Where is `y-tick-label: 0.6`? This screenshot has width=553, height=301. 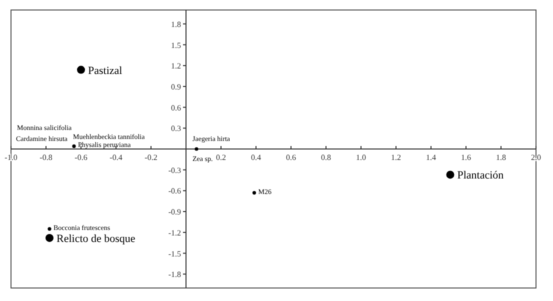
y-tick-label: 0.6 is located at coordinates (176, 107).